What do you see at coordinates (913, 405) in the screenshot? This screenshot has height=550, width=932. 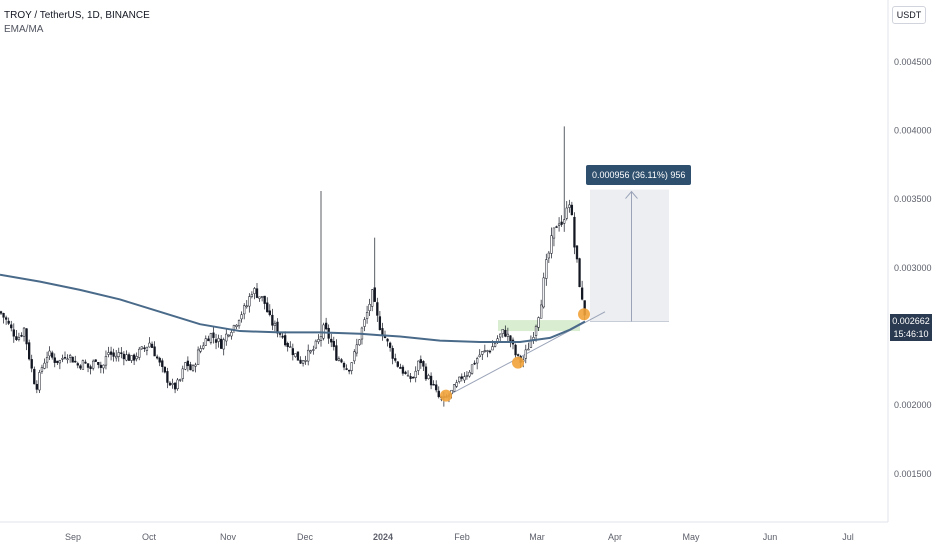 I see `price-tick-label: 0.002000` at bounding box center [913, 405].